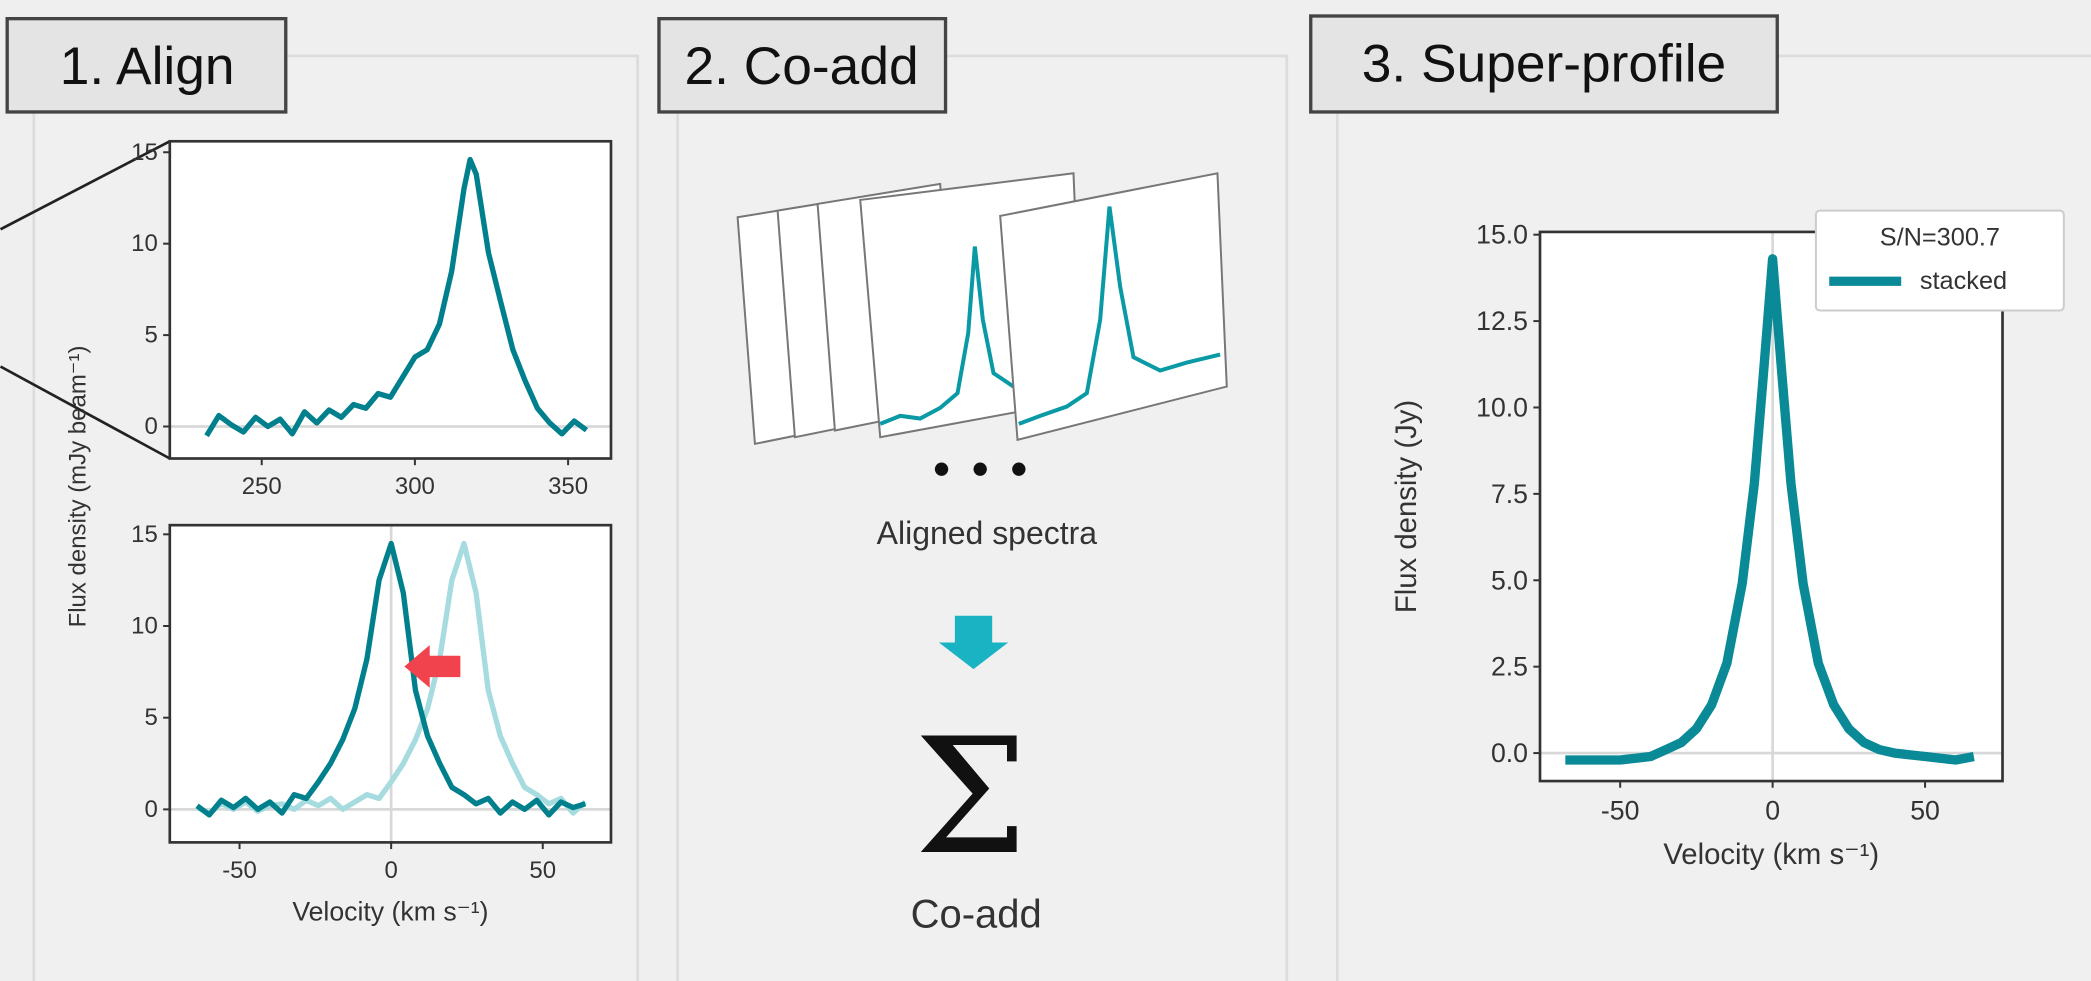  I want to click on y-tick-label: 15.0, so click(1502, 235).